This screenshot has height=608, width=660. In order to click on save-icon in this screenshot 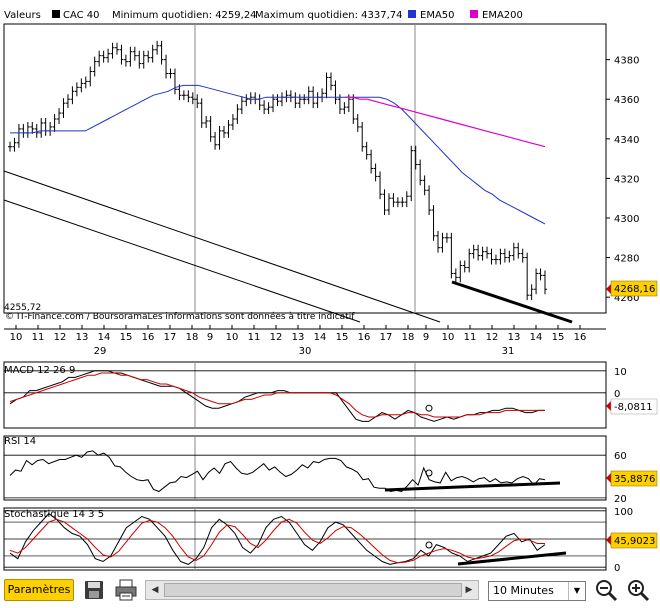, I will do `click(94, 590)`.